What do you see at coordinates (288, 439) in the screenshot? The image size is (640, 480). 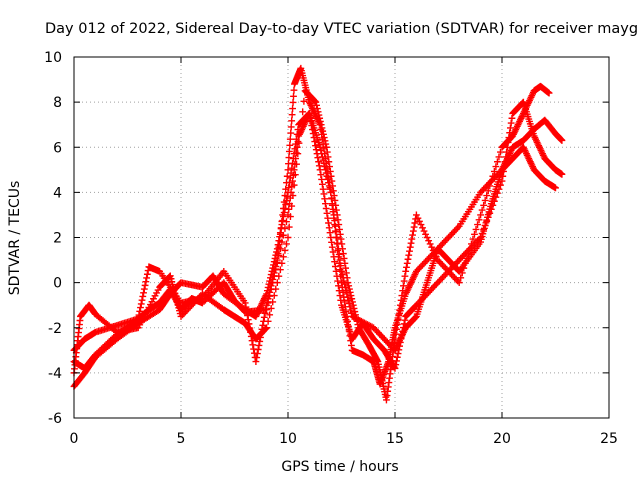 I see `x-tick-label: 10` at bounding box center [288, 439].